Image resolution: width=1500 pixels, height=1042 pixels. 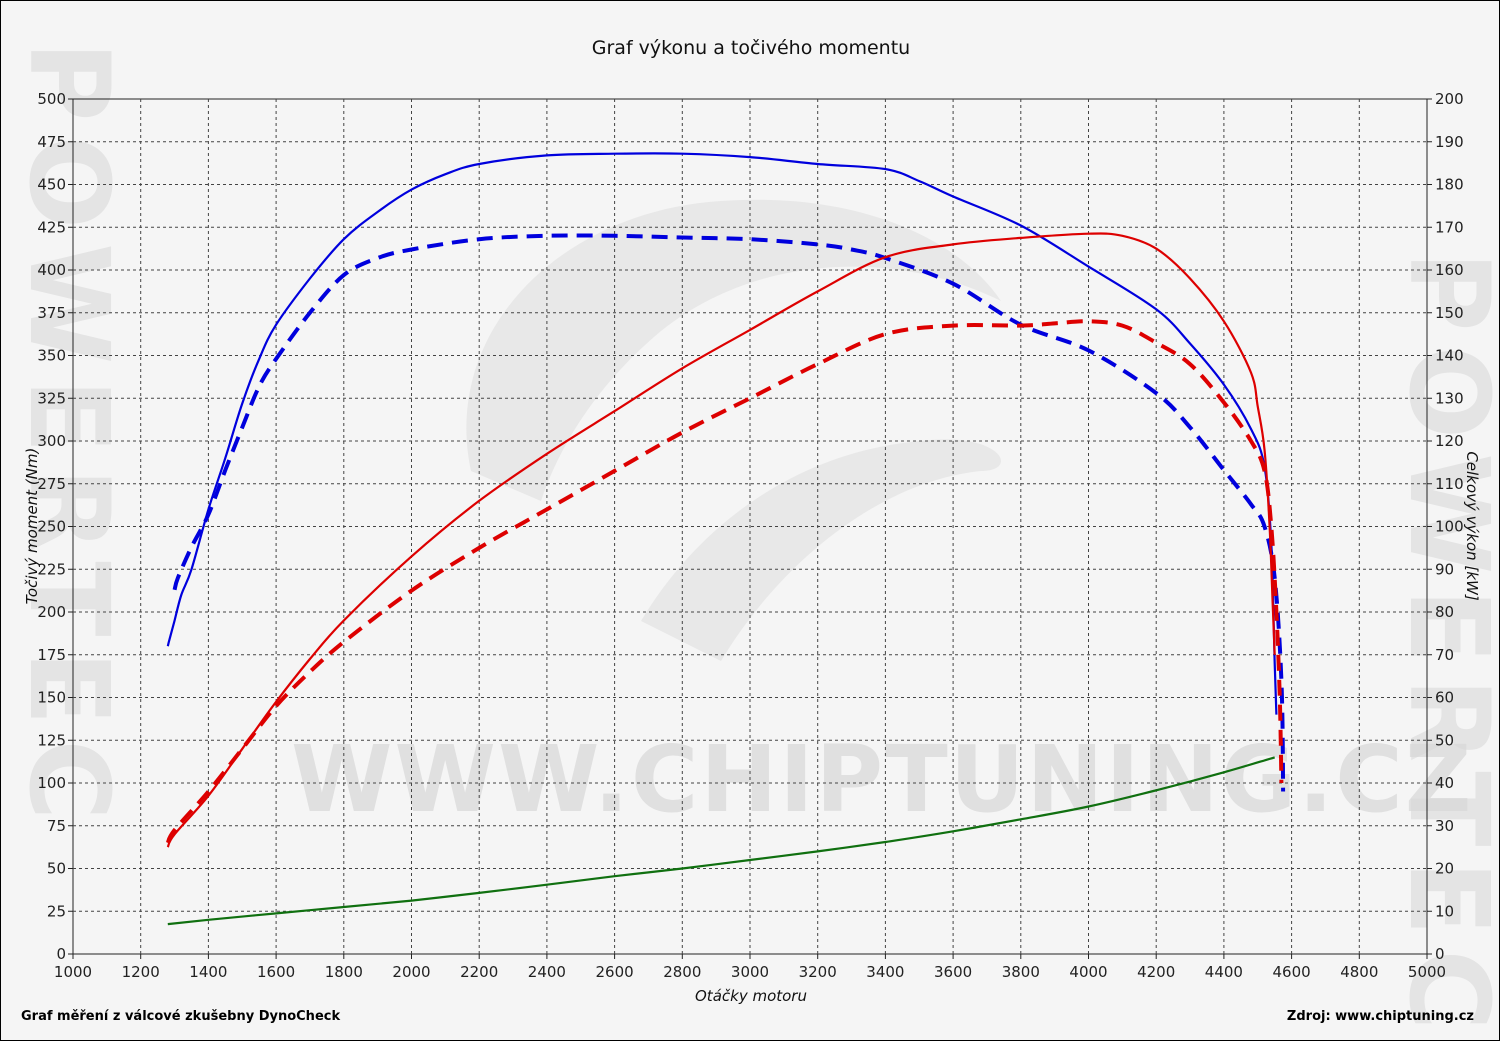 What do you see at coordinates (479, 972) in the screenshot?
I see `x-tick-label: 2200` at bounding box center [479, 972].